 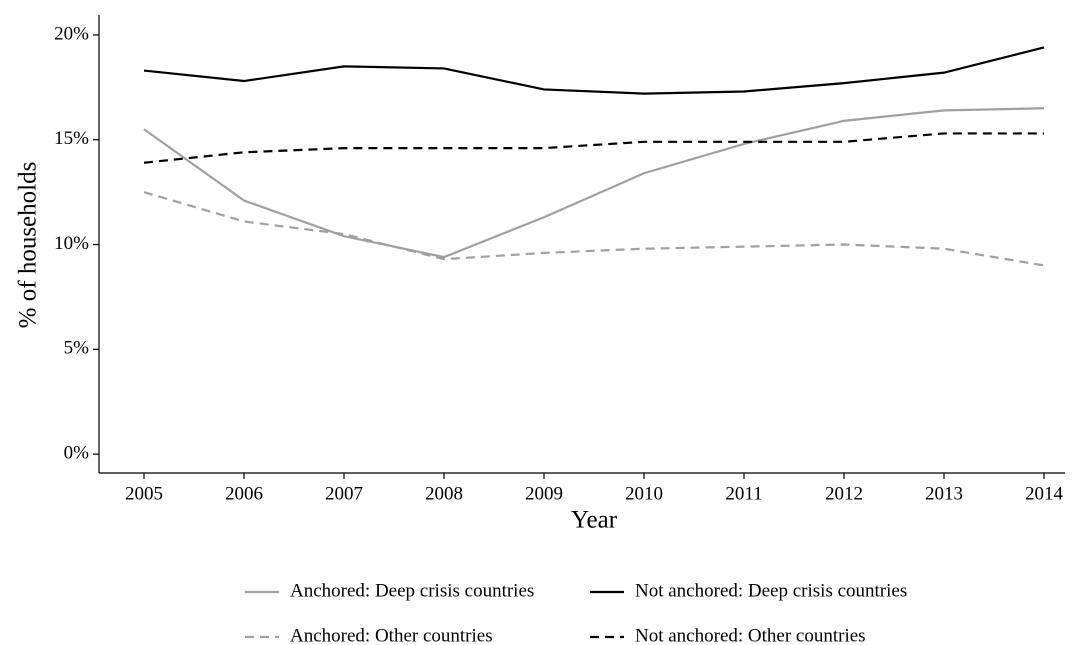 I want to click on y-tick-label: 15%, so click(x=71, y=138).